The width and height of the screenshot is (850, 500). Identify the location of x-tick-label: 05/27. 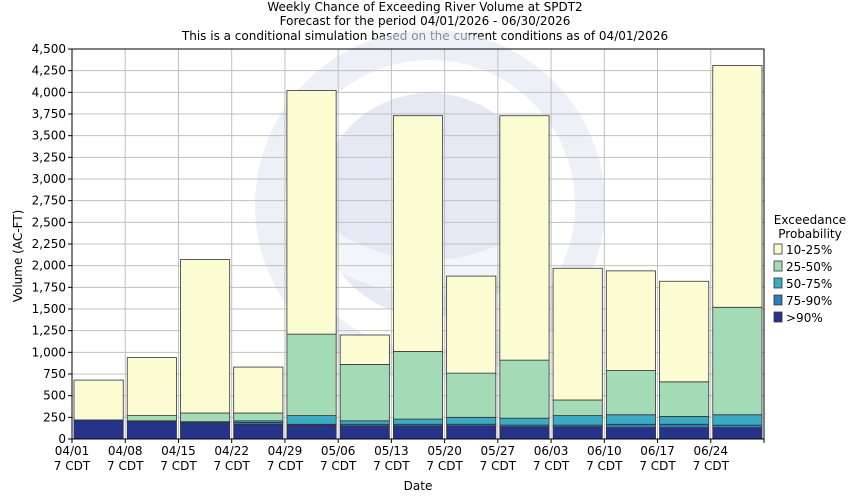
(498, 451).